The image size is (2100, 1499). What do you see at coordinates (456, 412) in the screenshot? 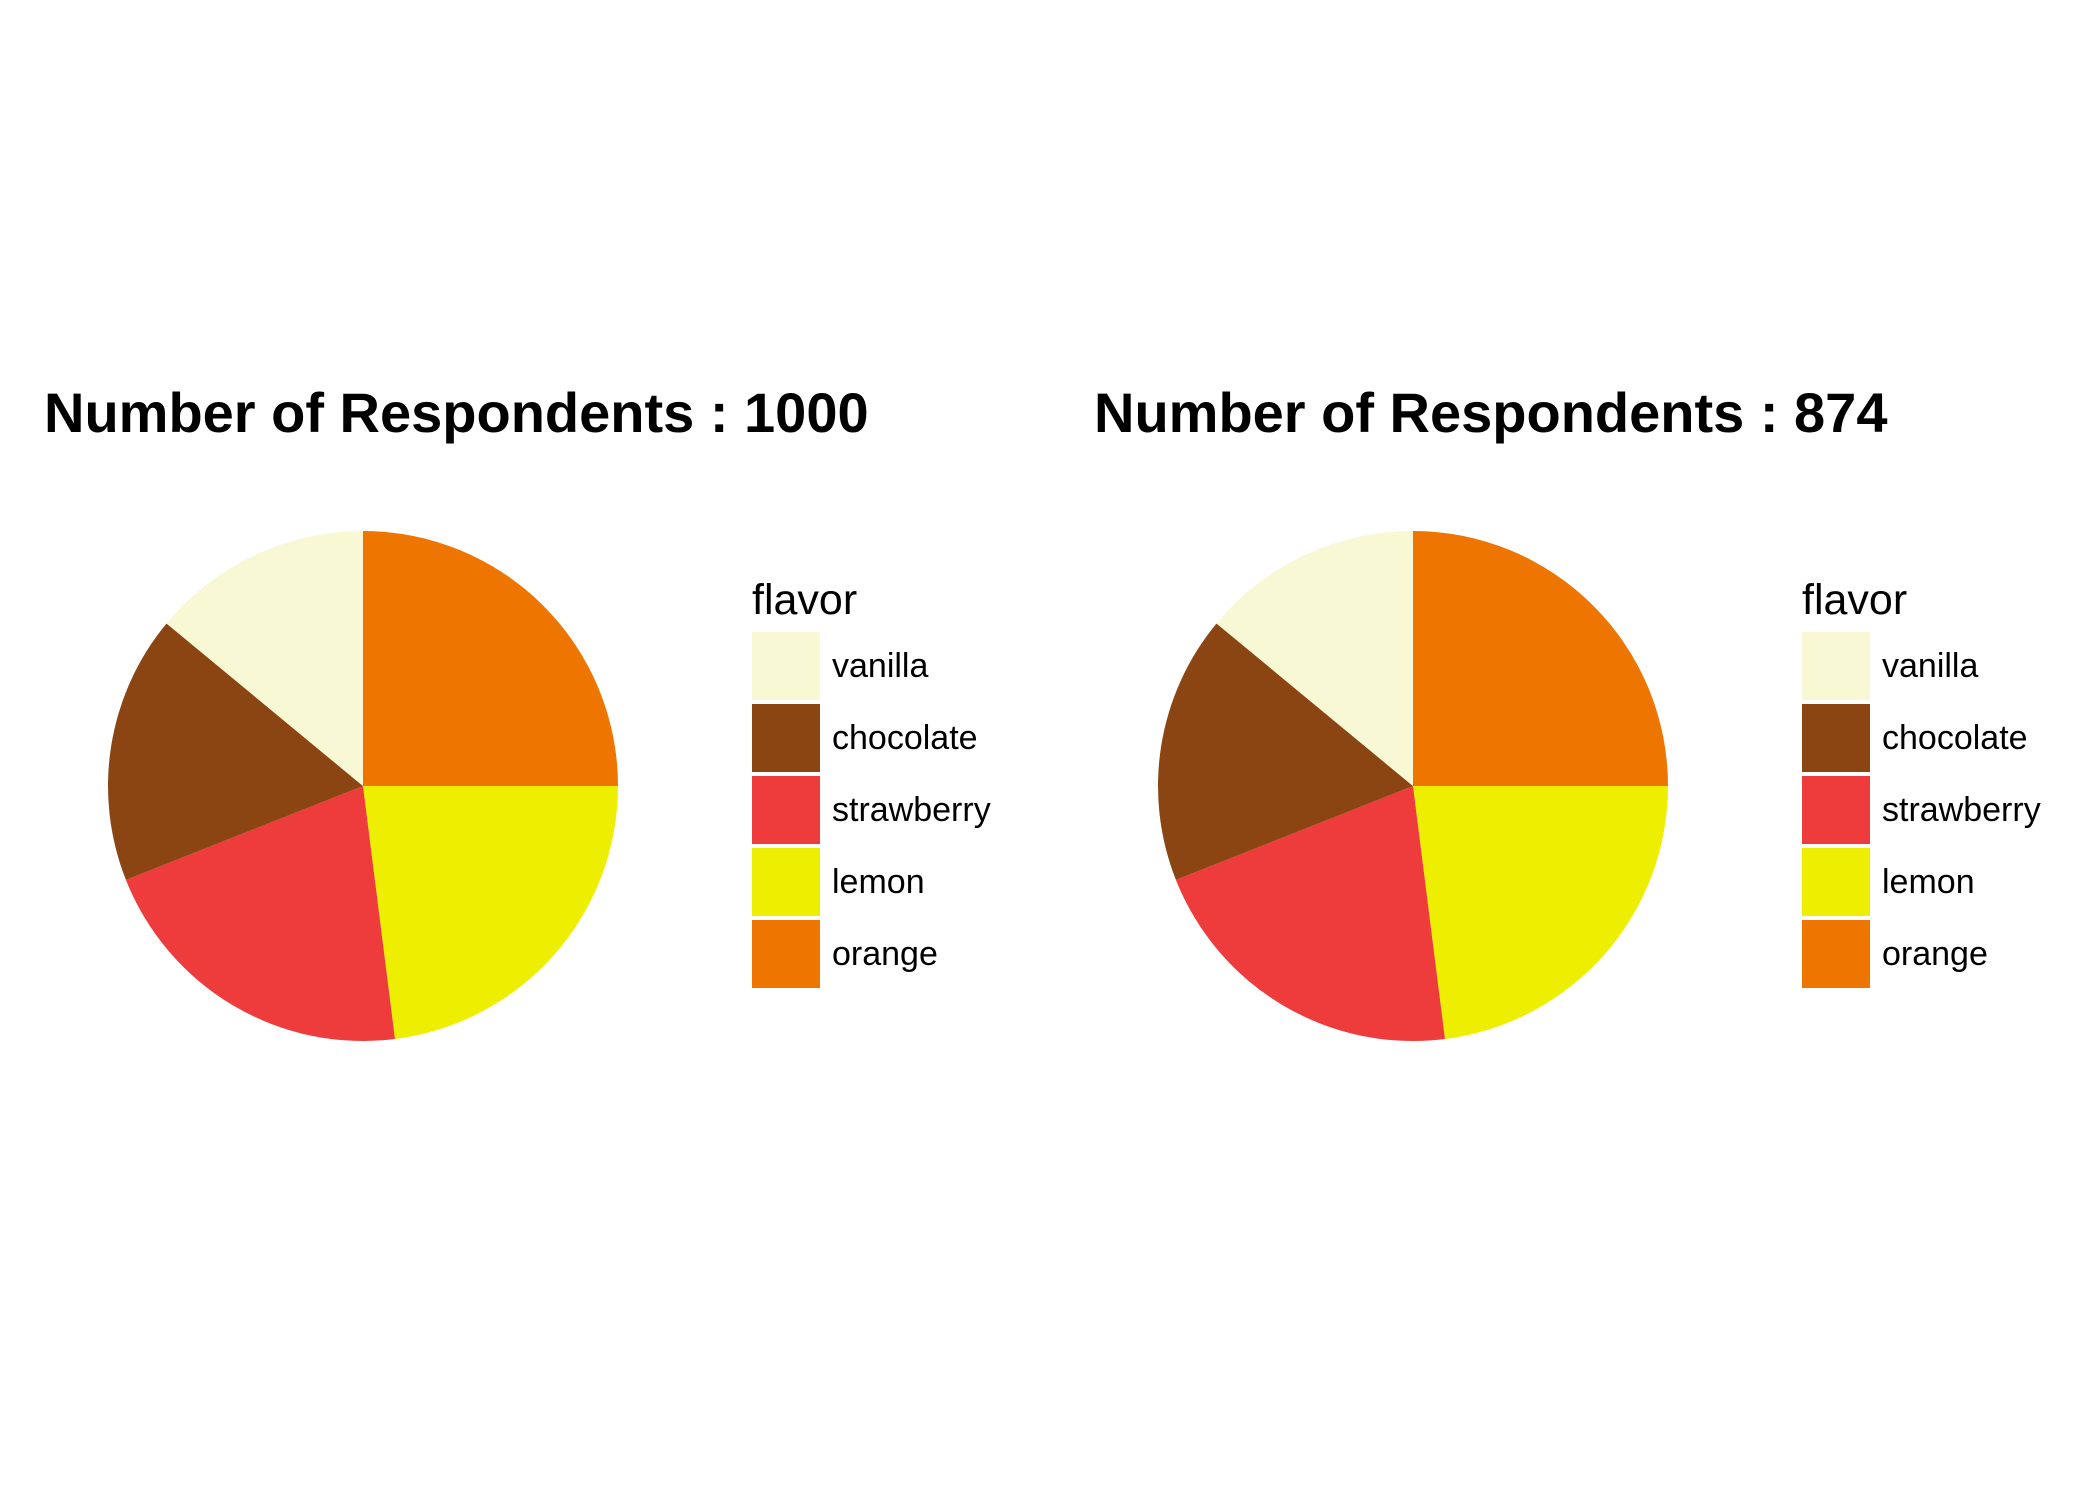
I see `chart-title: Number of Respondents : 1000` at bounding box center [456, 412].